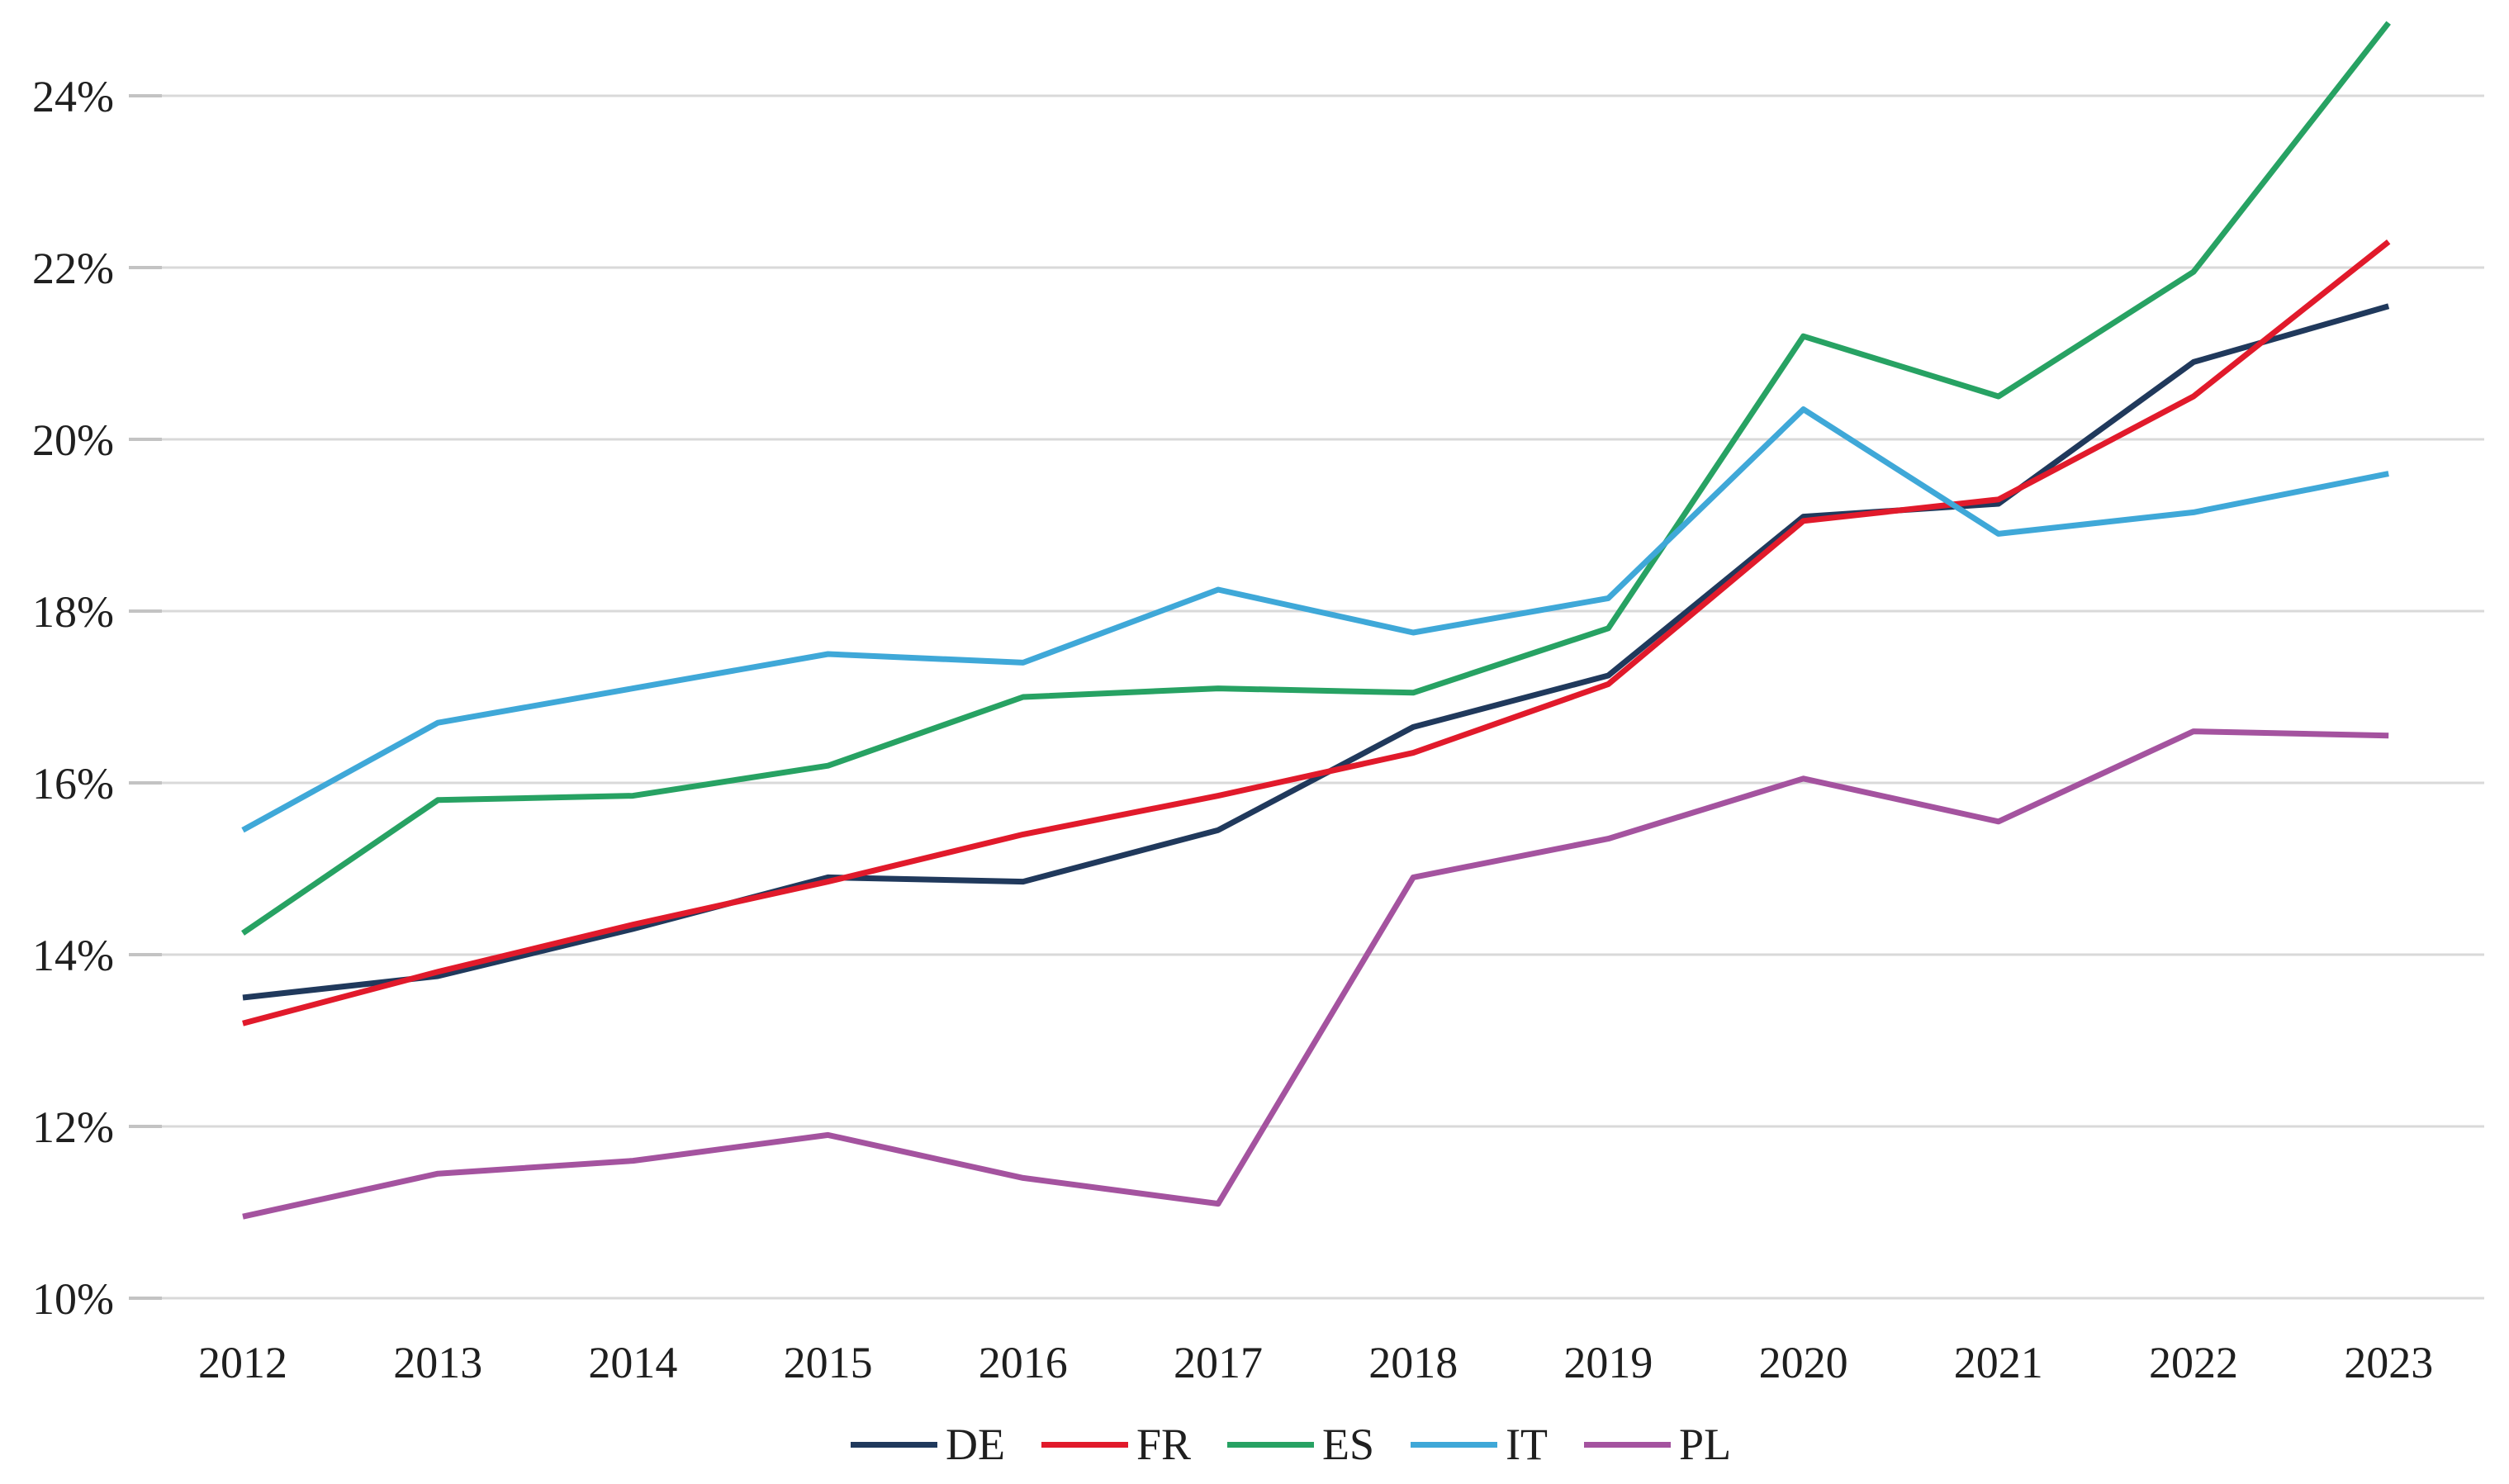  I want to click on x-axis-tick-label-2014: 2014, so click(632, 1362).